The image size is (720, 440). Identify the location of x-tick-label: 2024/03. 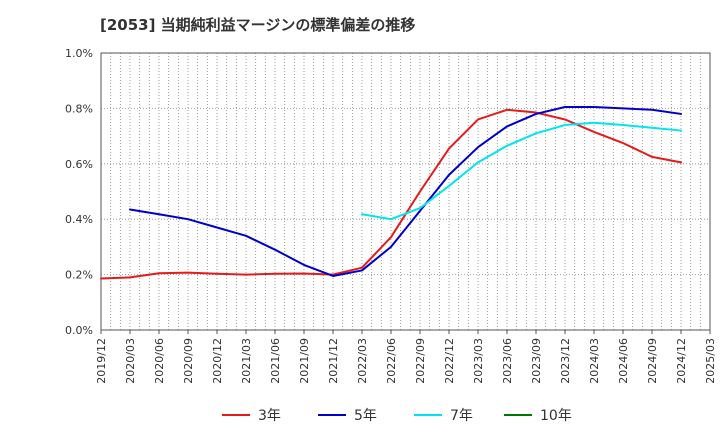
(594, 361).